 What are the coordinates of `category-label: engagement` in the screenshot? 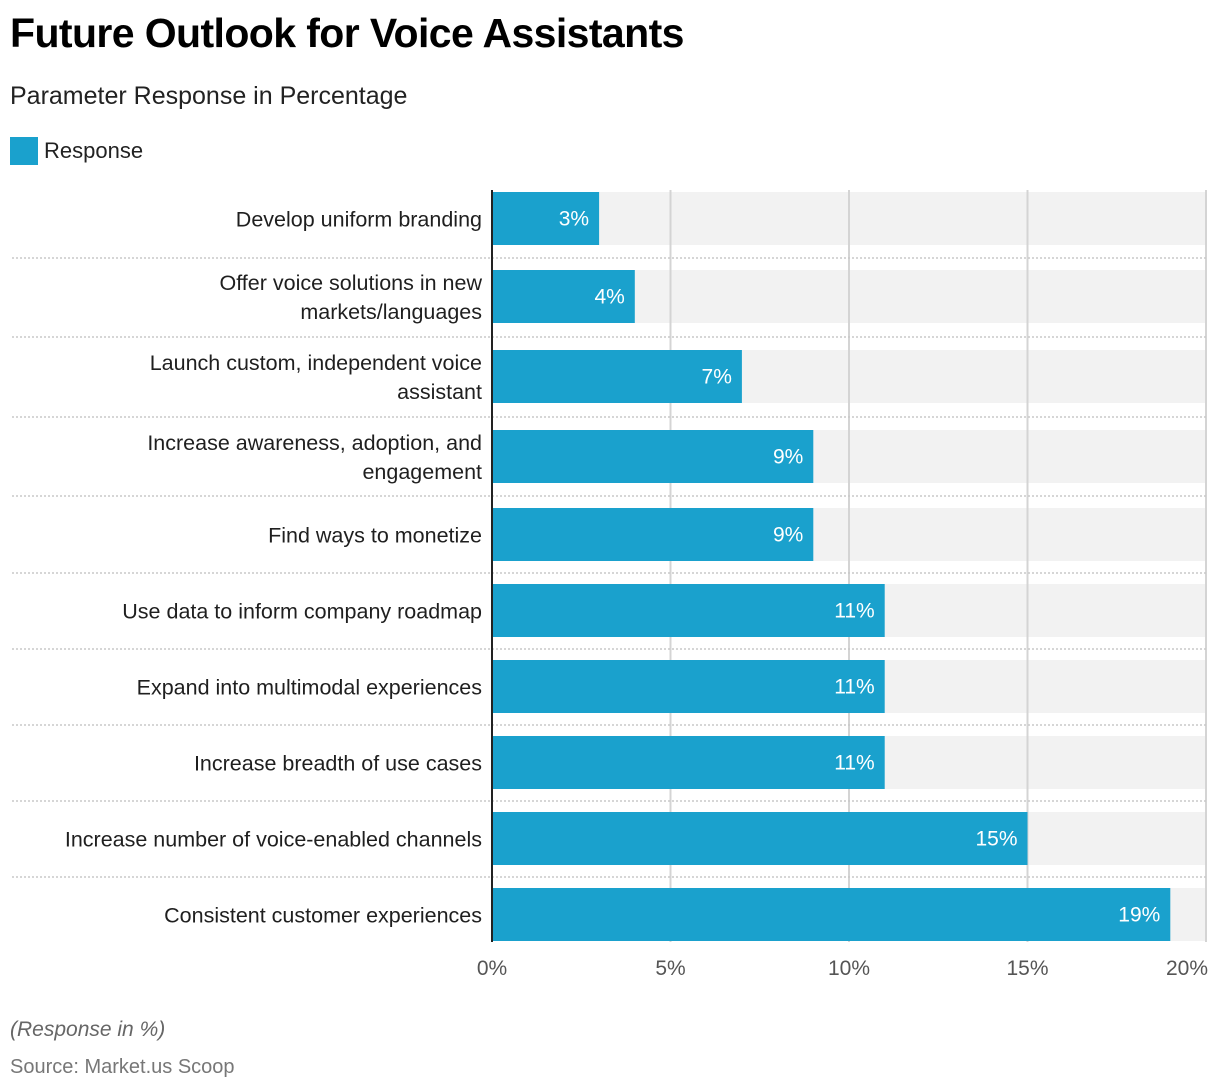 It's located at (422, 472).